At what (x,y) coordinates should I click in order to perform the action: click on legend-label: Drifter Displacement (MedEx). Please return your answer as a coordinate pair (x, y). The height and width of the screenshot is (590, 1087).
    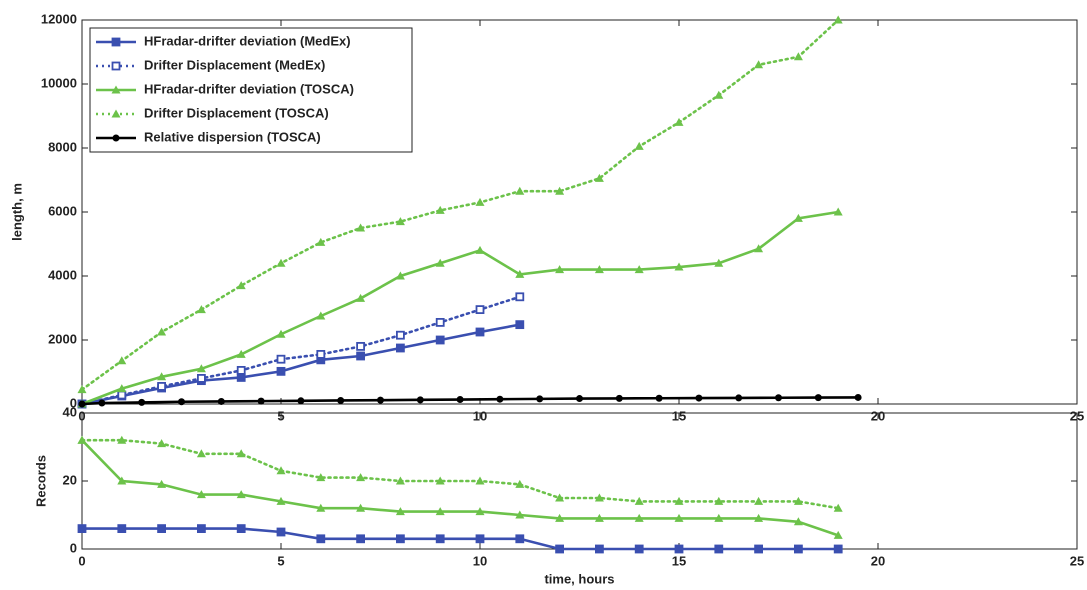
    Looking at the image, I should click on (234, 64).